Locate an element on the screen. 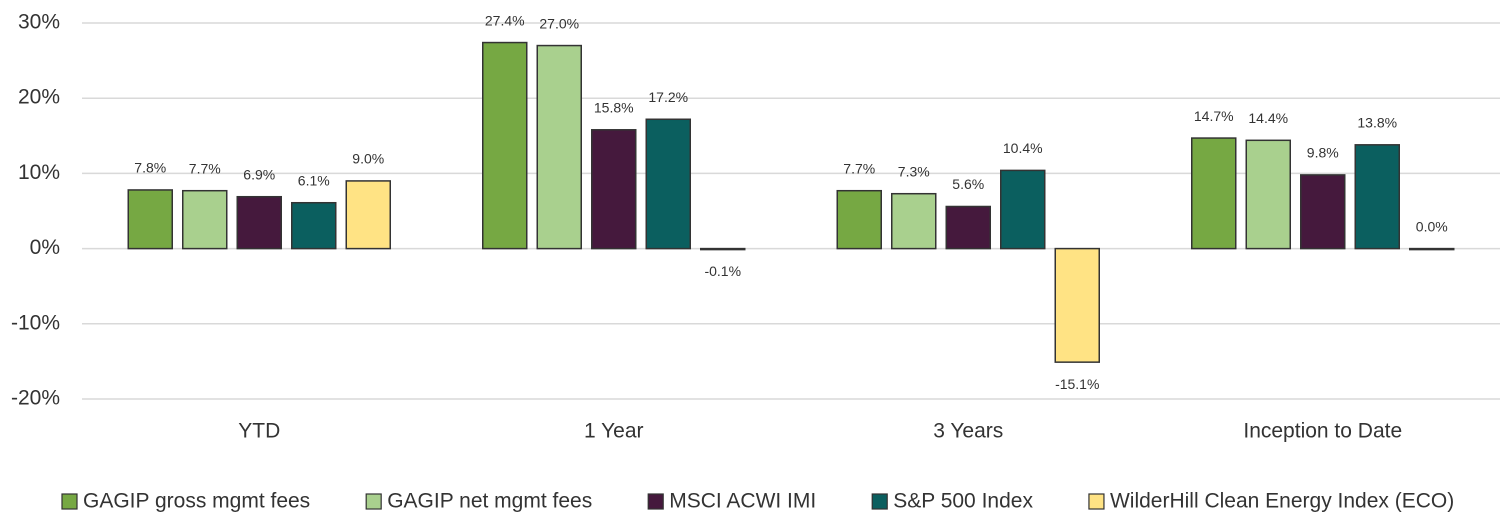  legend-label: GAGIP net mgmt fees is located at coordinates (489, 501).